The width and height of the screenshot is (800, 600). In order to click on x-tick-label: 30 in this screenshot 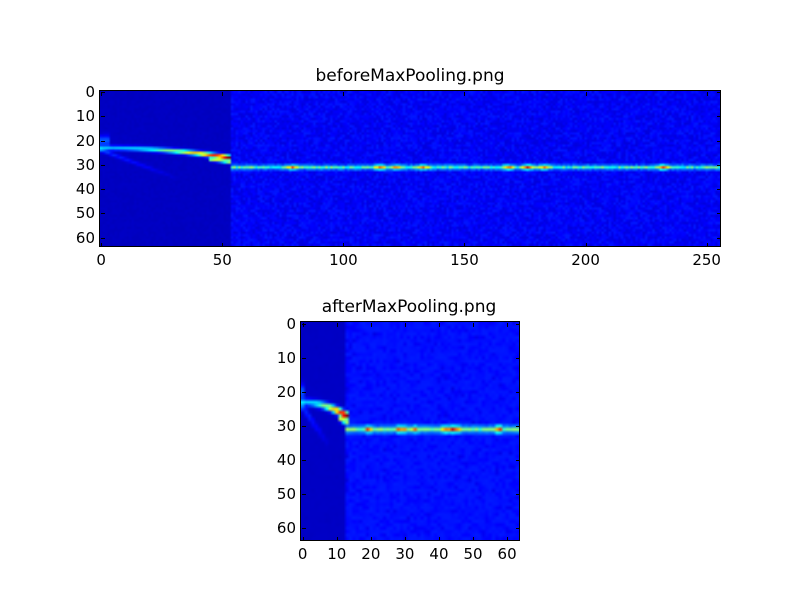, I will do `click(405, 554)`.